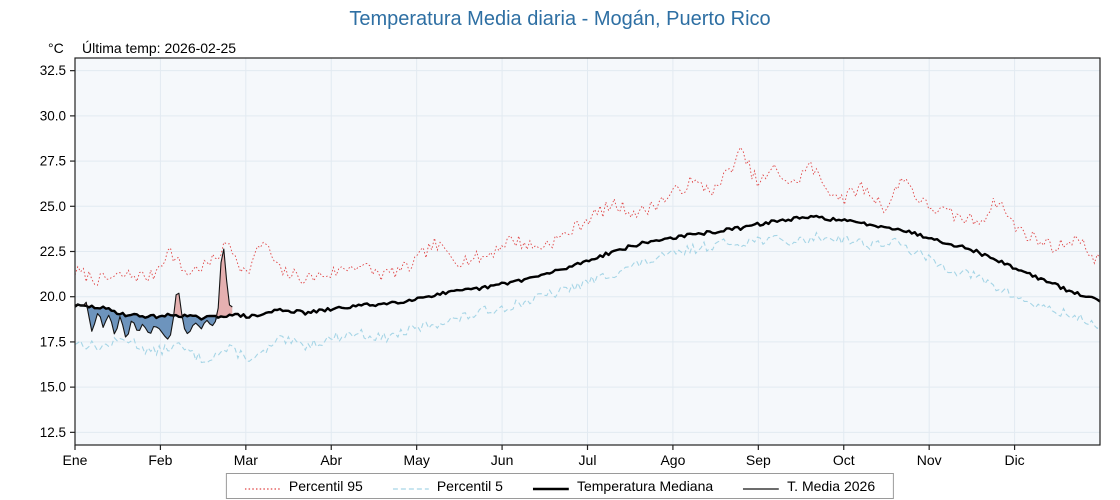 Image resolution: width=1120 pixels, height=500 pixels. What do you see at coordinates (560, 49) in the screenshot?
I see `subtitle-row: °C Última temp: 2026-02-25` at bounding box center [560, 49].